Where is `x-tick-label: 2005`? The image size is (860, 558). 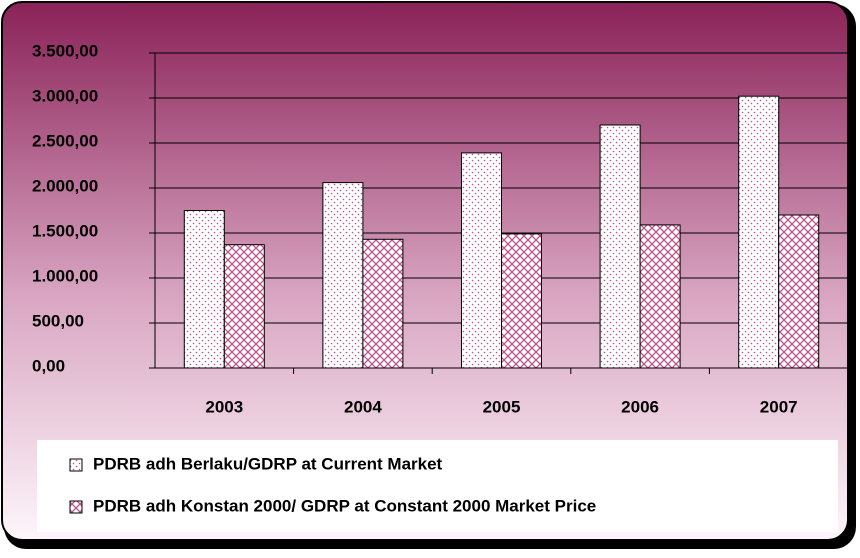
x-tick-label: 2005 is located at coordinates (502, 406).